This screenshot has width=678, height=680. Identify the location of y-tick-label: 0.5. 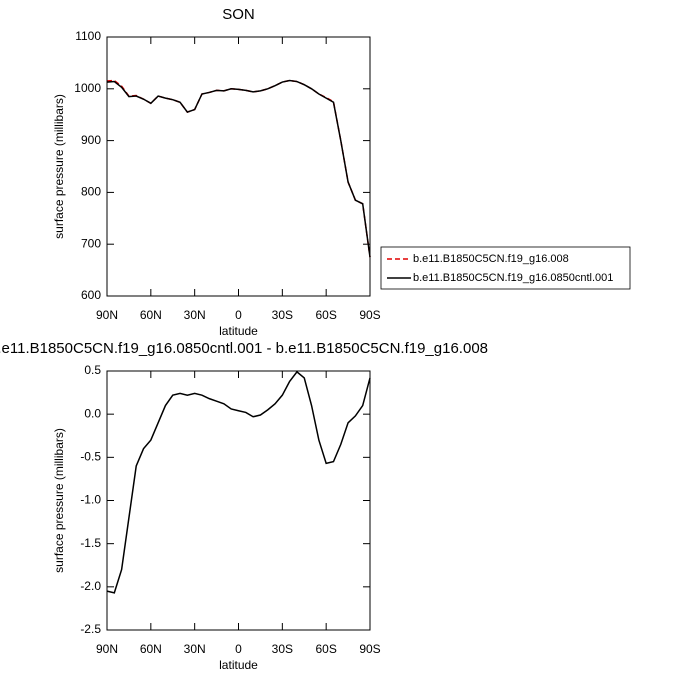
(92, 370).